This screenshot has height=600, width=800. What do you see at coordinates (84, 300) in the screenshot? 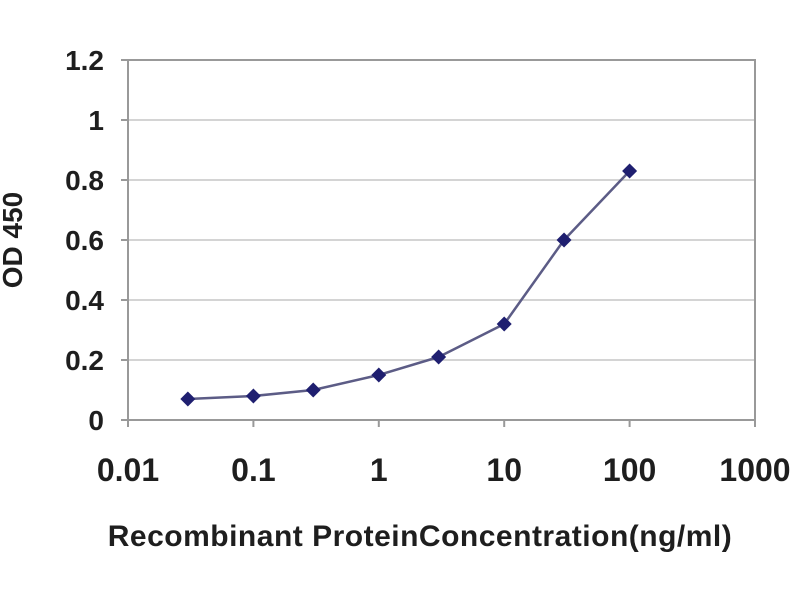
I see `y-tick-label: 0.4` at bounding box center [84, 300].